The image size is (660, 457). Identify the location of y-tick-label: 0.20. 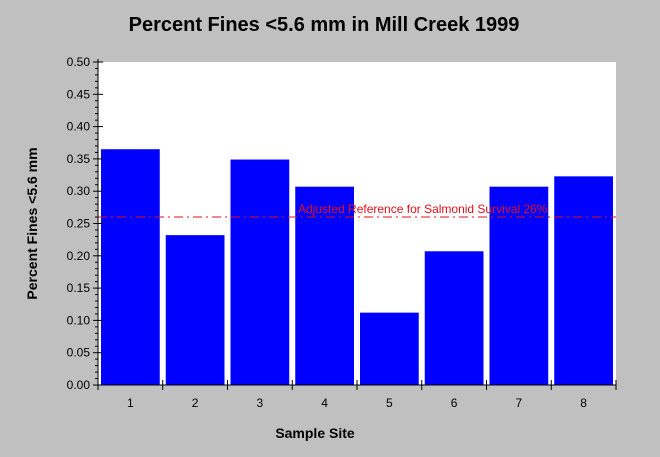
(79, 256).